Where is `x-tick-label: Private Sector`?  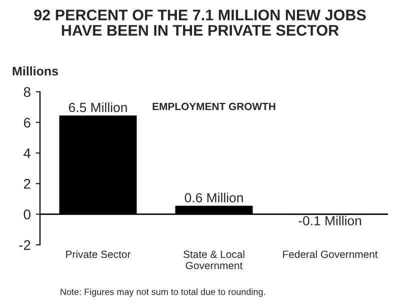 x-tick-label: Private Sector is located at coordinates (98, 254).